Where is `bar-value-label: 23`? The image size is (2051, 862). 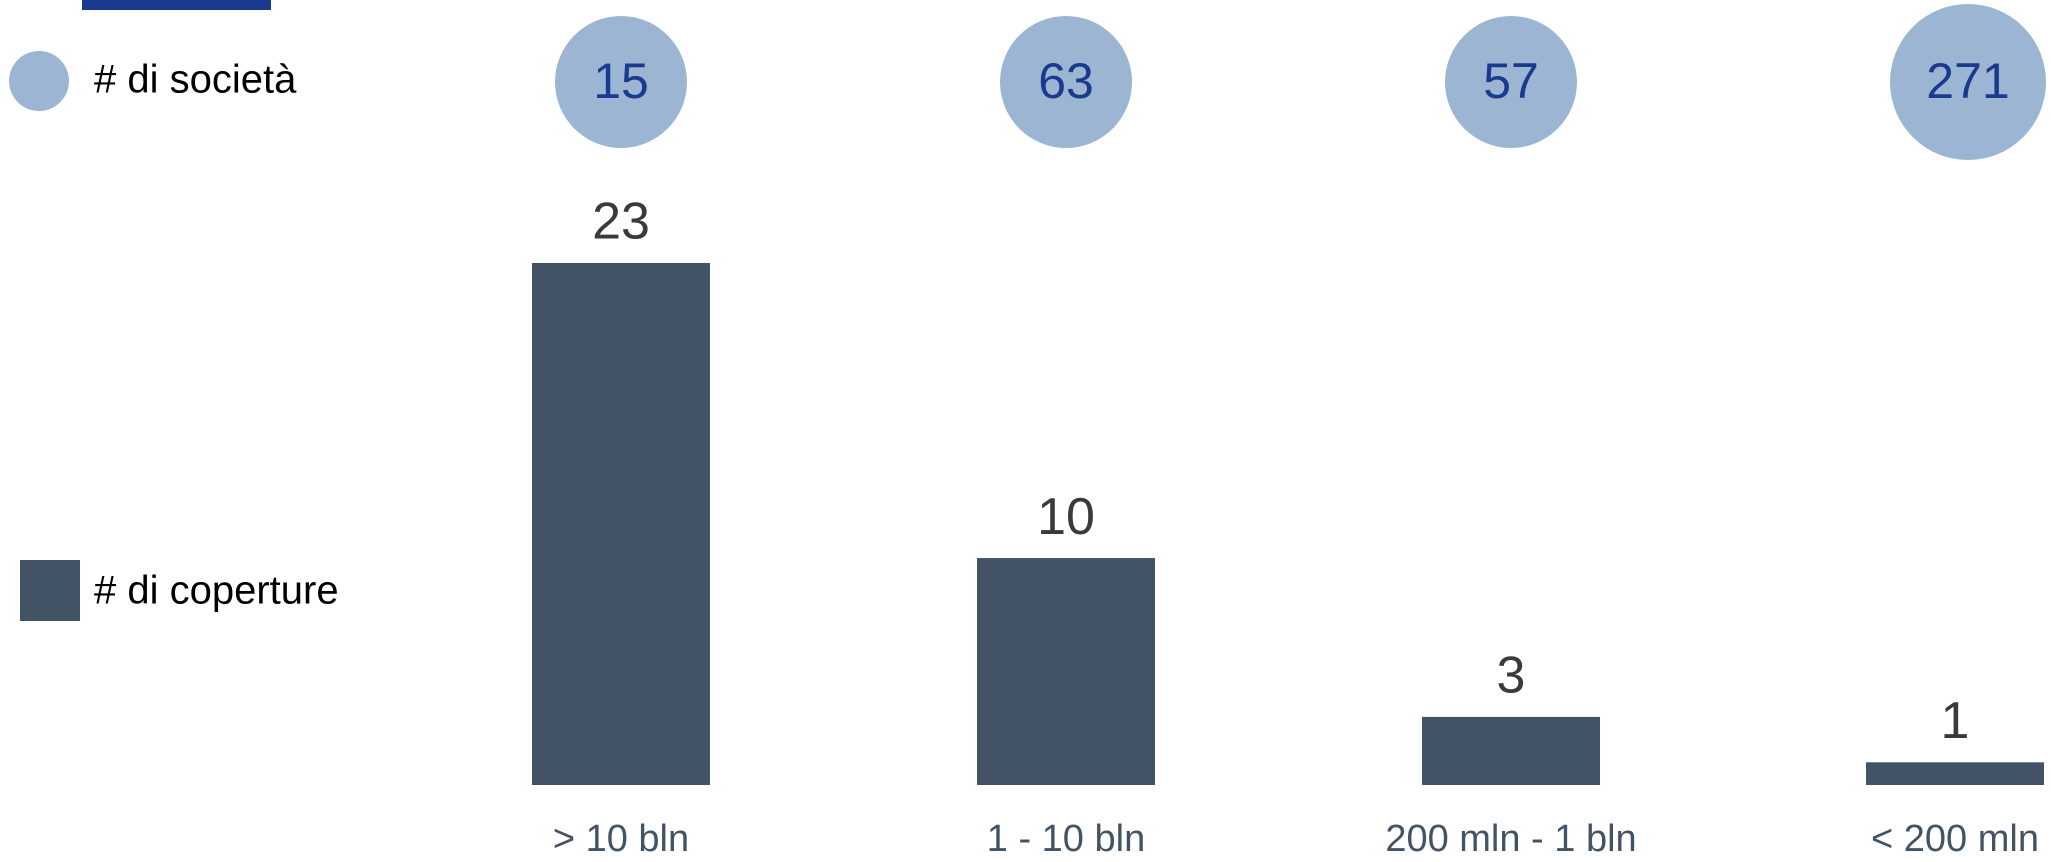
bar-value-label: 23 is located at coordinates (621, 222).